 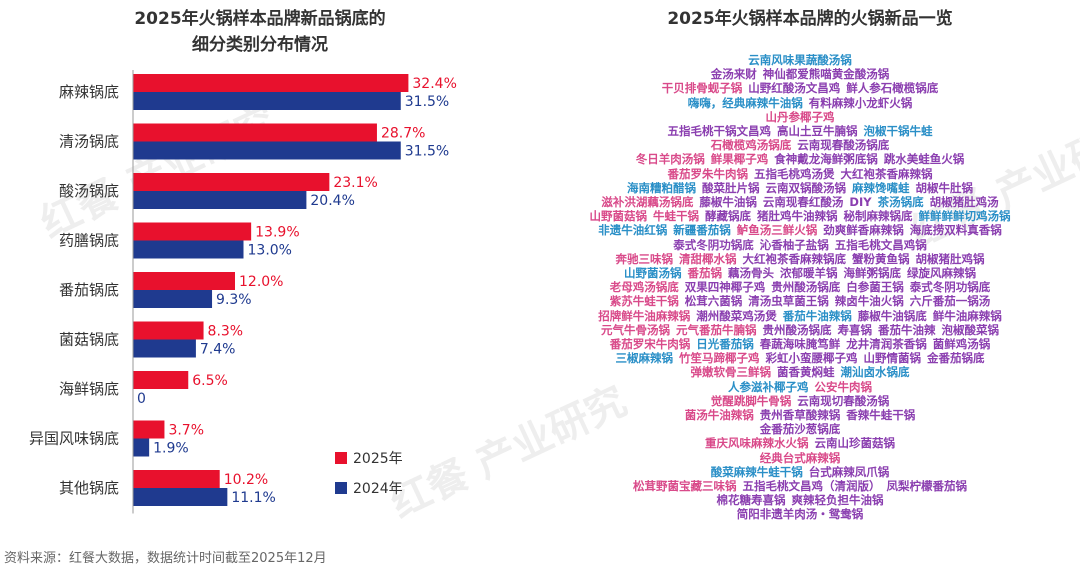 What do you see at coordinates (826, 74) in the screenshot?
I see `word-cloud-item: 神仙都爱熊喵黄金酸汤锅` at bounding box center [826, 74].